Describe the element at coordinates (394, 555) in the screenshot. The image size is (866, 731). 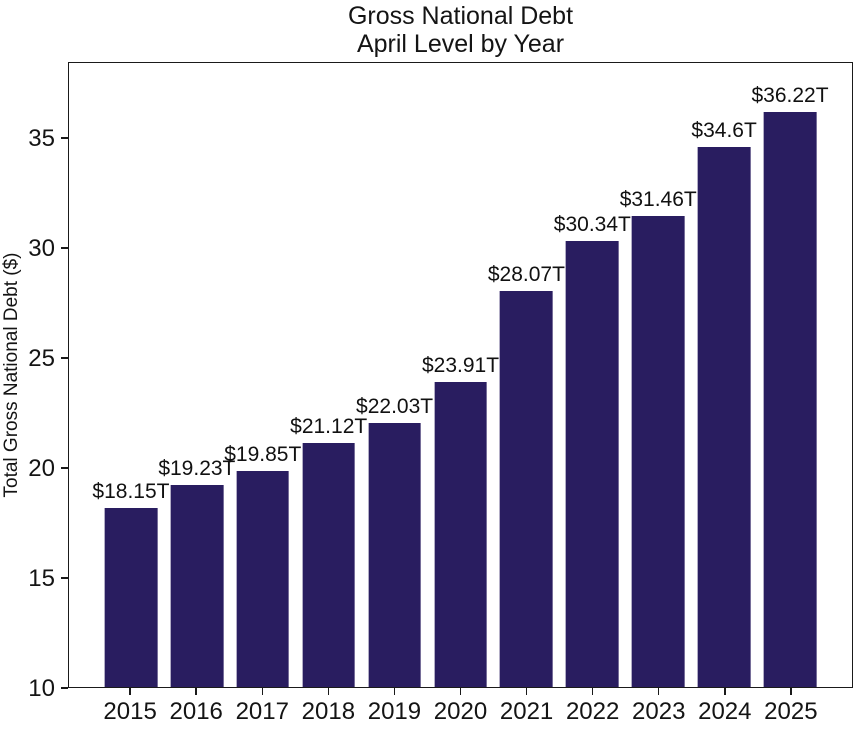
I see `bar-2019` at that location.